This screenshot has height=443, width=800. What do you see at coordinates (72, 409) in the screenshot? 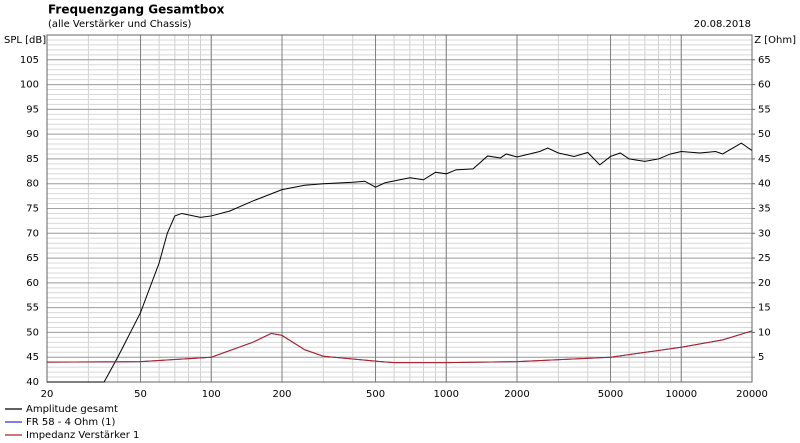
I see `legend-label: Amplitude gesamt` at bounding box center [72, 409].